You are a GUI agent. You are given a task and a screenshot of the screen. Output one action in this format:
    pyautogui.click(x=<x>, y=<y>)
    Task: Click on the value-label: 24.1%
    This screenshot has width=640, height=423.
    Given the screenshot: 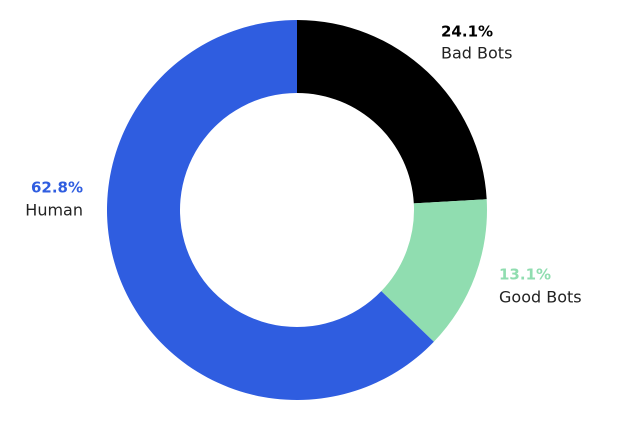 What is the action you would take?
    pyautogui.click(x=467, y=32)
    